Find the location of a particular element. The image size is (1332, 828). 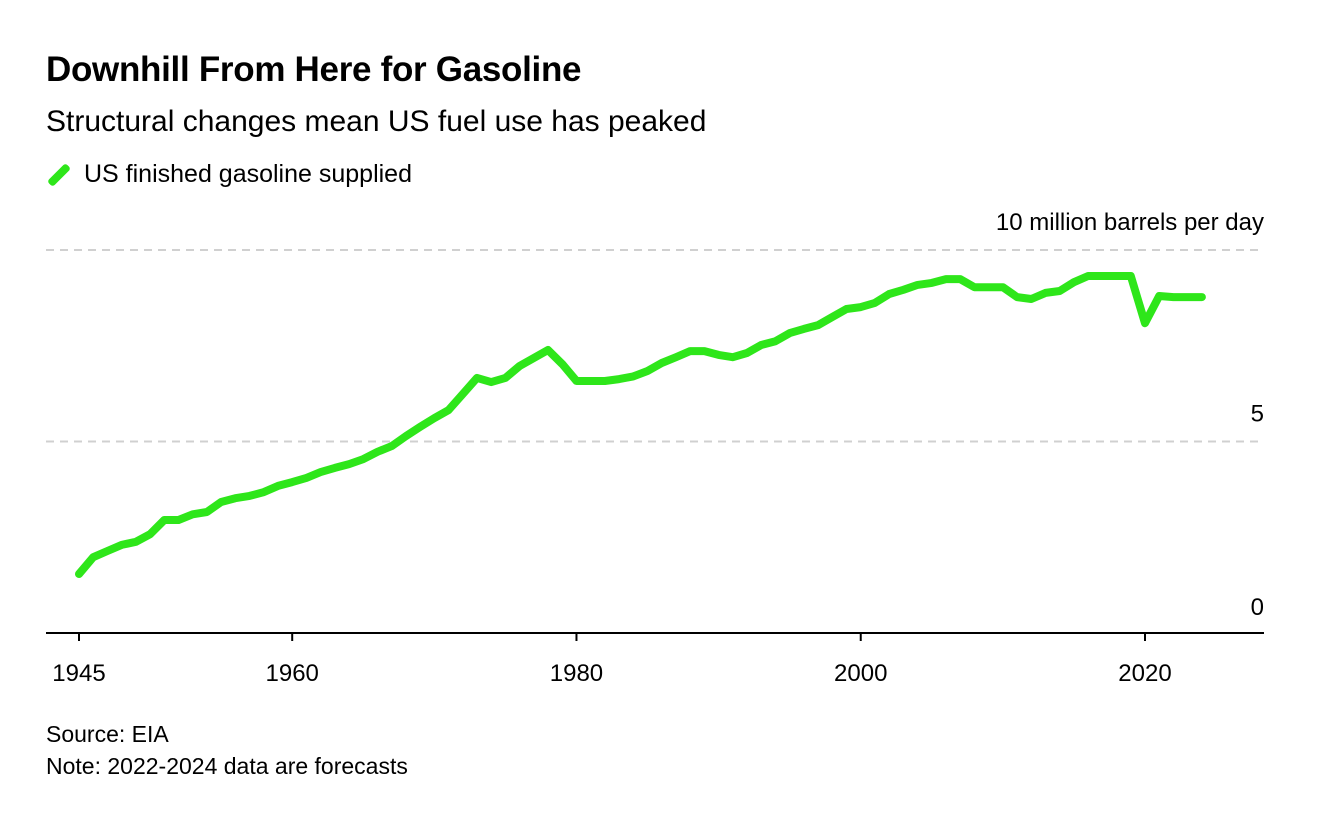

x-tick-label: 2020 is located at coordinates (1144, 673).